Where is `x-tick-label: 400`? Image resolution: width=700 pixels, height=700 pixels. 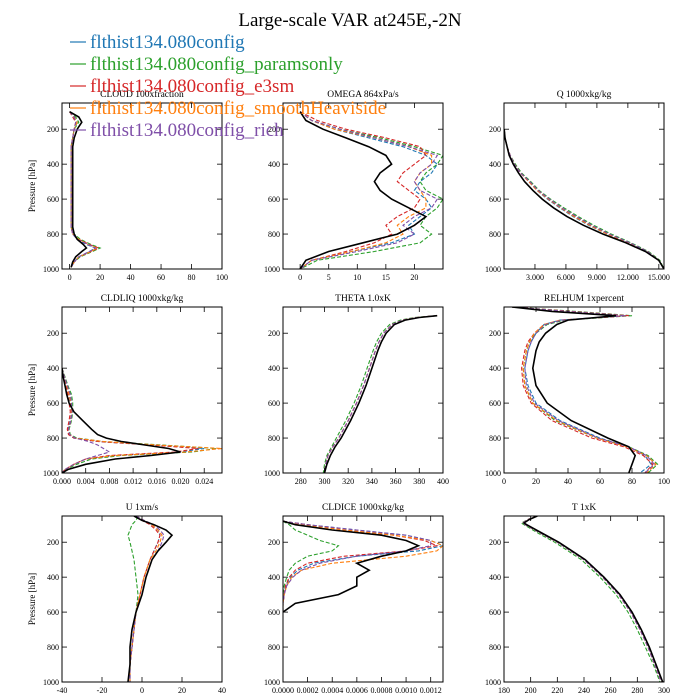 x-tick-label: 400 is located at coordinates (443, 481).